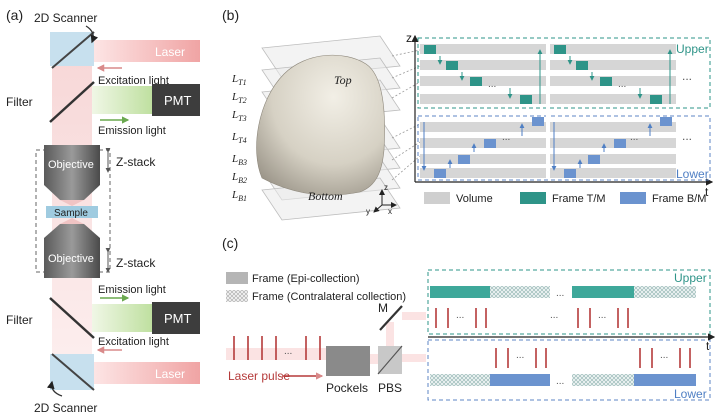  What do you see at coordinates (72, 251) in the screenshot?
I see `objective-bottom` at bounding box center [72, 251].